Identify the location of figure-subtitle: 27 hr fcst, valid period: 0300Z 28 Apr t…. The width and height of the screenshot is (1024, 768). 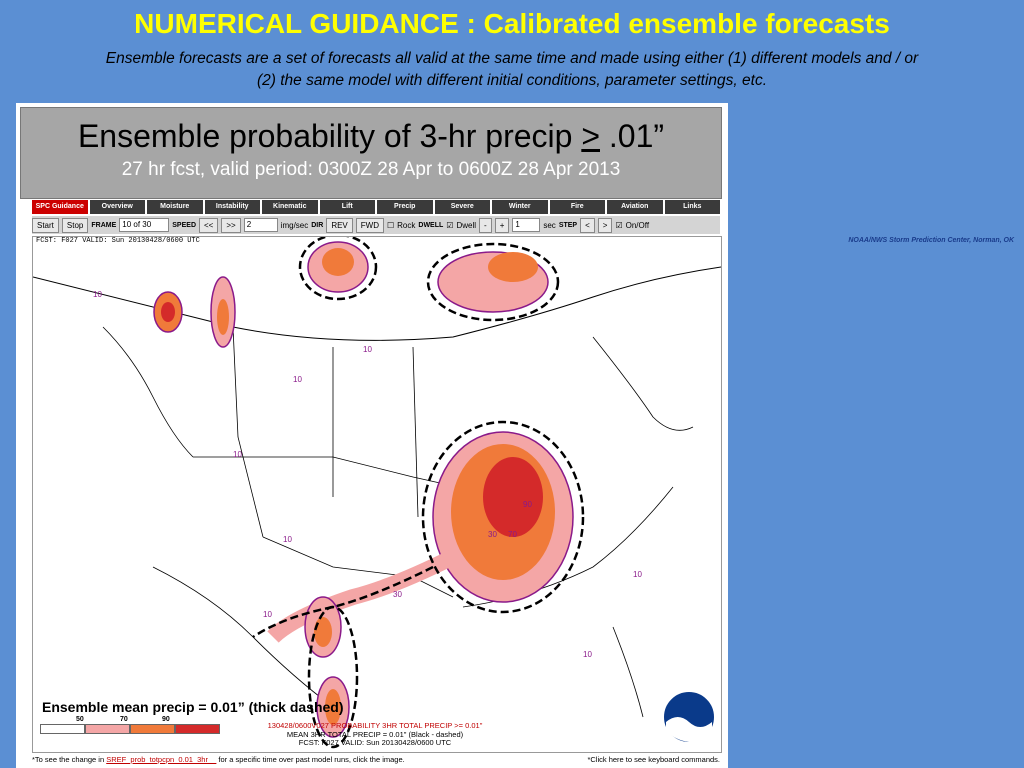
(371, 169).